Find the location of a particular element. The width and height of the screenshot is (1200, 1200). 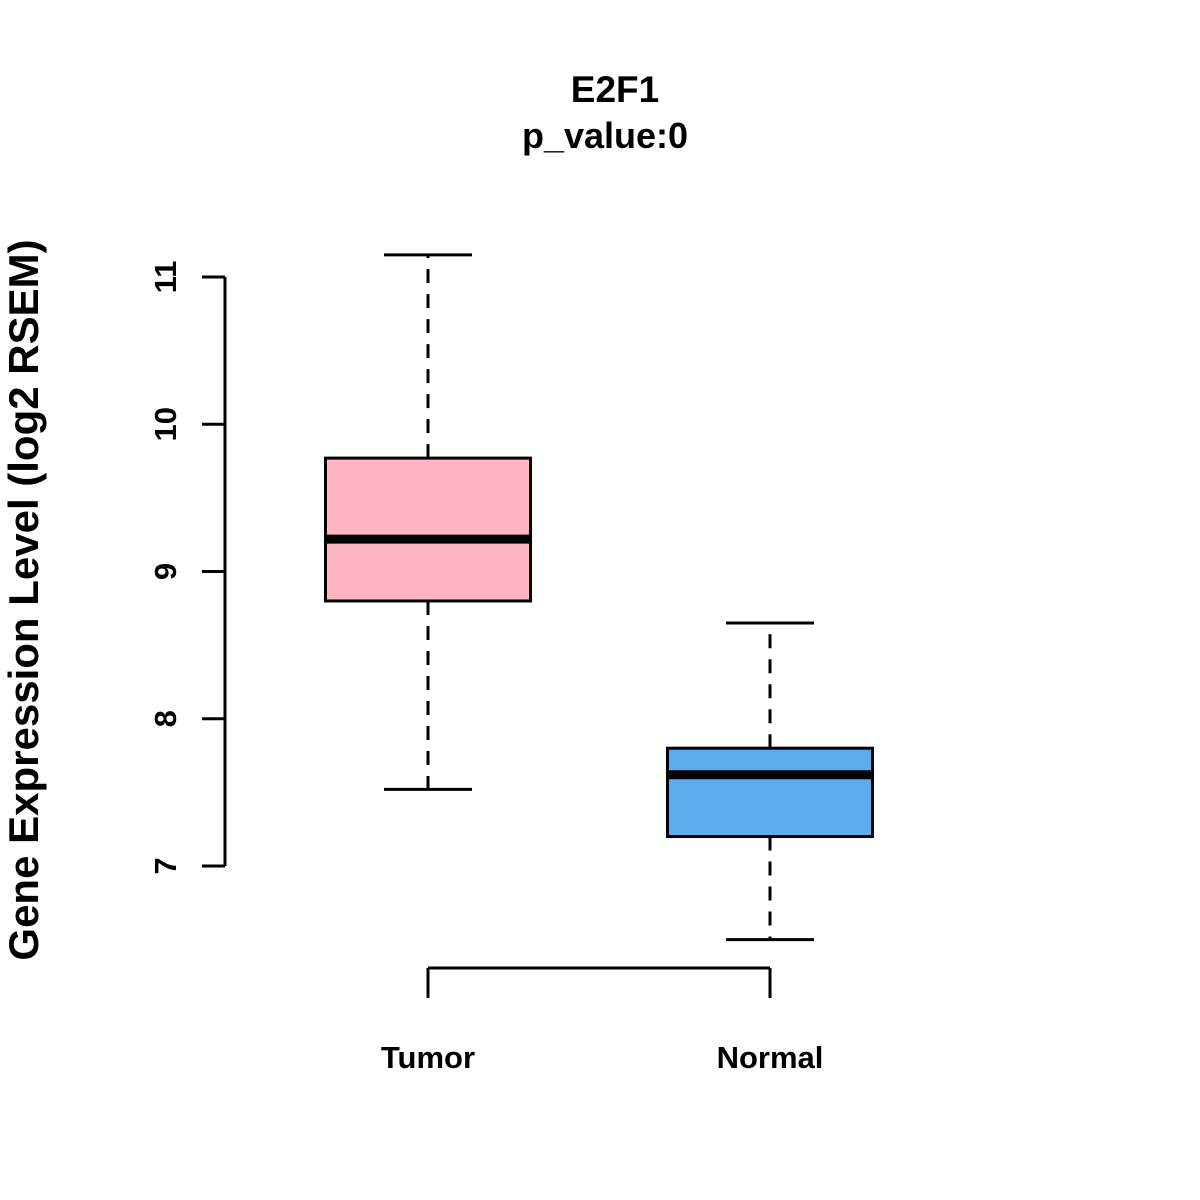

chart-subtitle: p_value:0 is located at coordinates (605, 135).